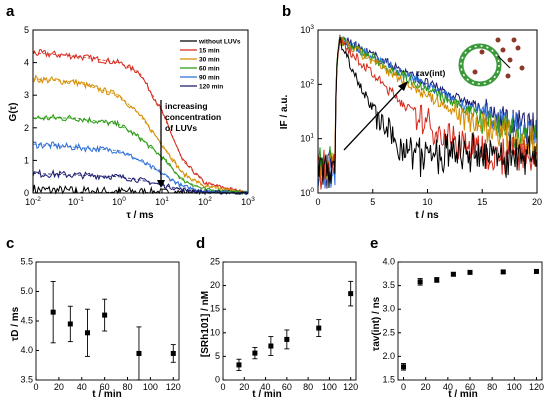 The width and height of the screenshot is (550, 406). What do you see at coordinates (105, 387) in the screenshot?
I see `c-xtick-label: 60` at bounding box center [105, 387].